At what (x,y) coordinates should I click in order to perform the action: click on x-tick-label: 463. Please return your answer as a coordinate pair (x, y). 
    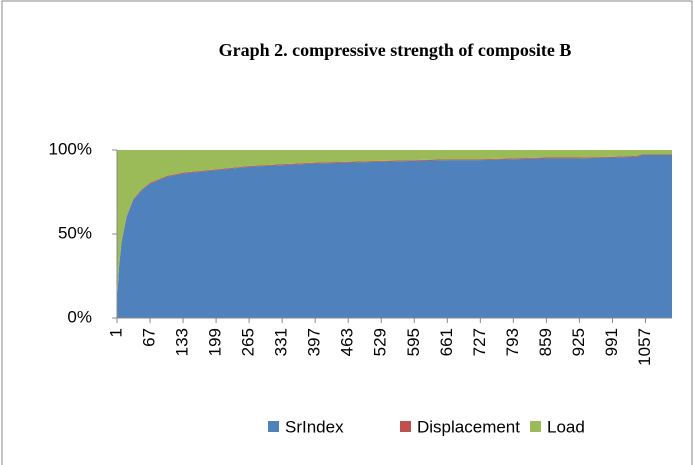
    Looking at the image, I should click on (347, 342).